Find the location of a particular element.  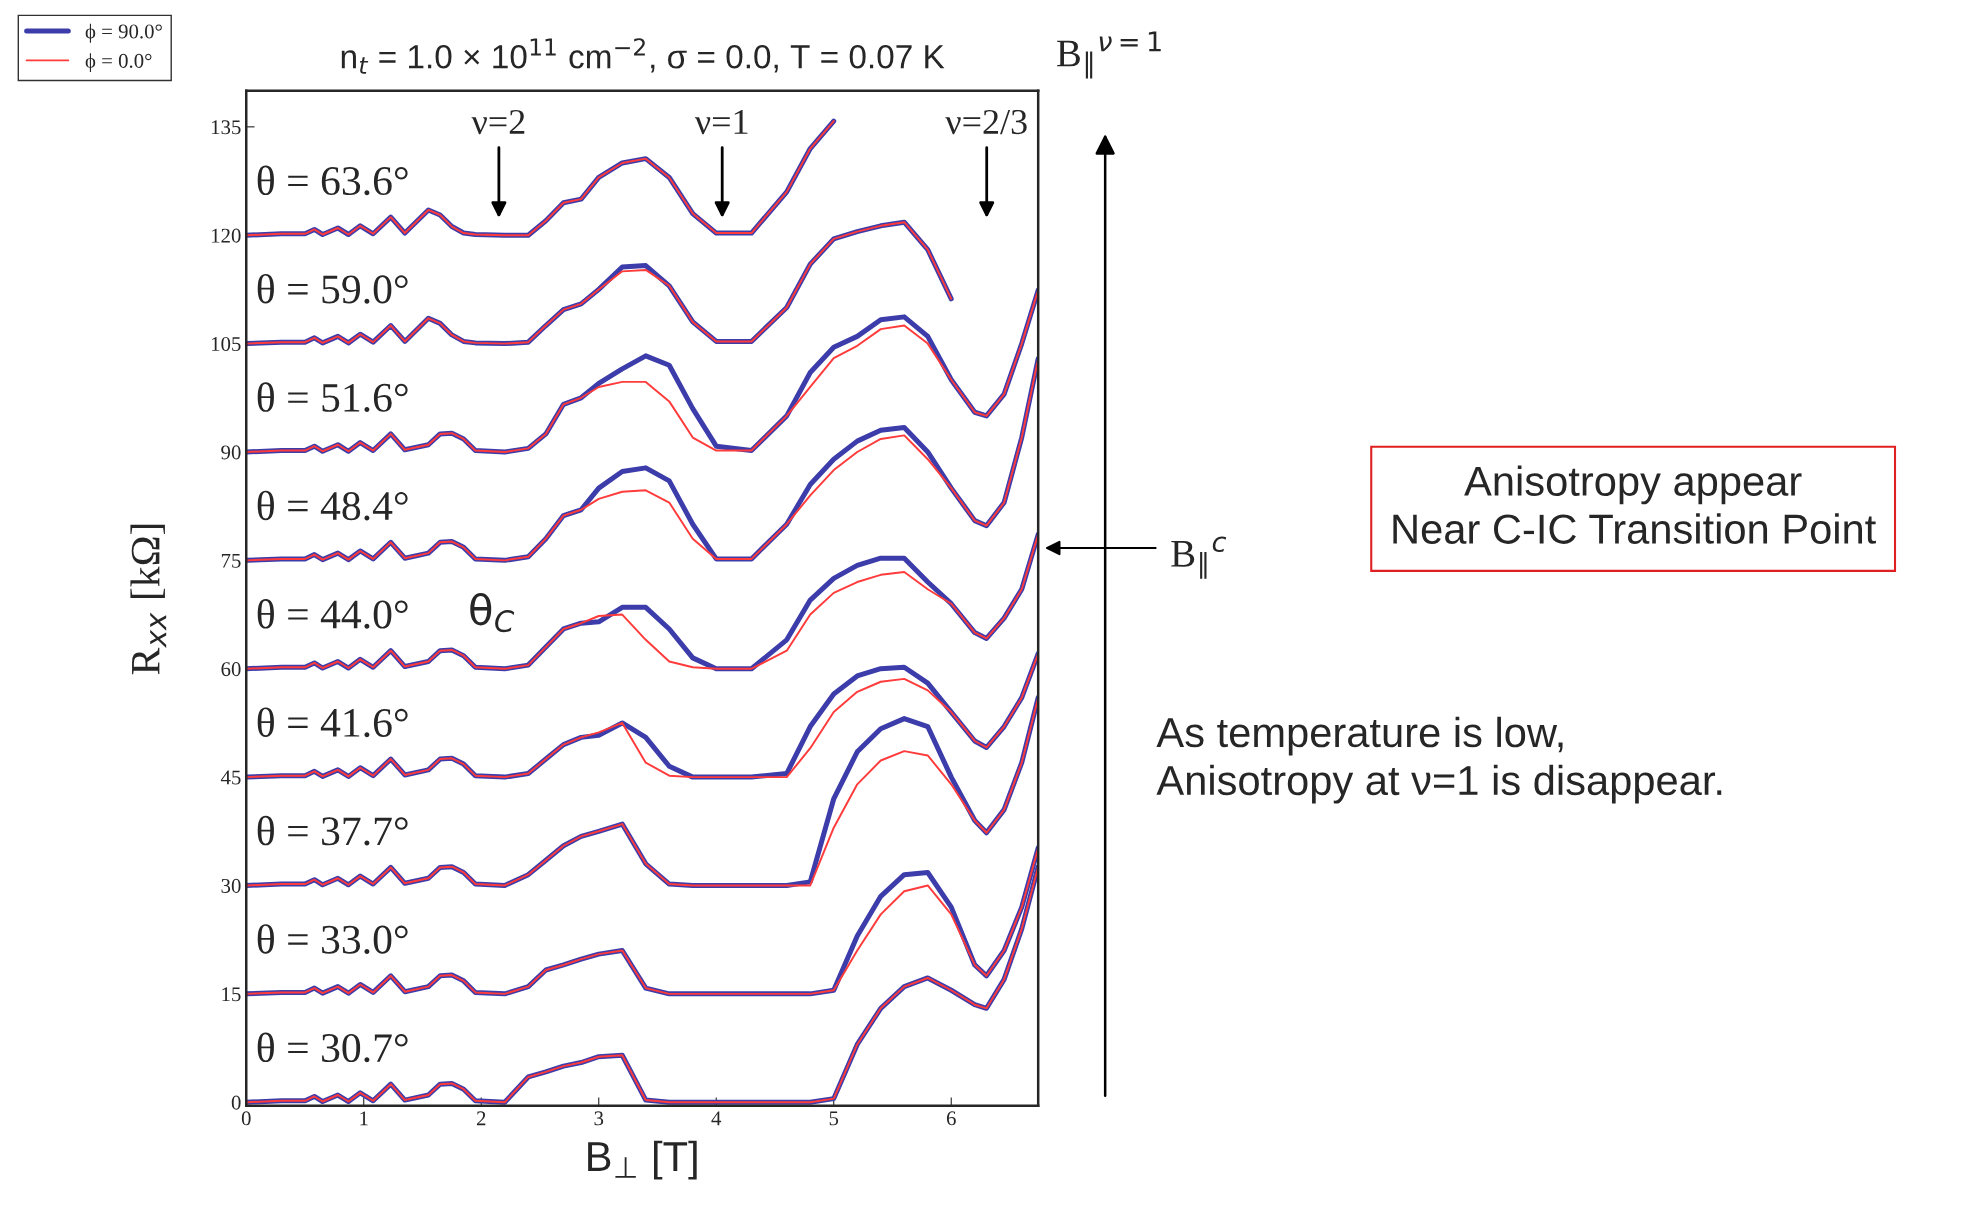

y-tick-label: 120 is located at coordinates (226, 235).